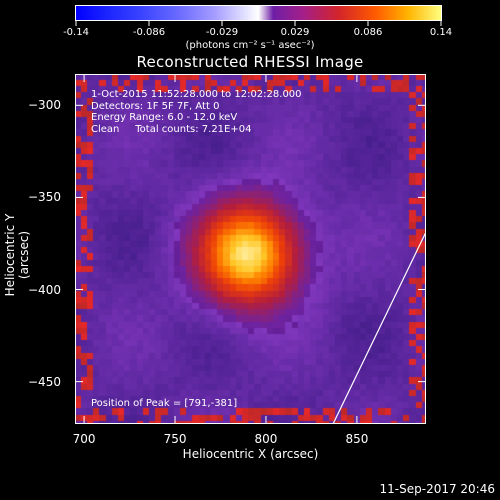 The height and width of the screenshot is (500, 500). Describe the element at coordinates (379, 327) in the screenshot. I see `solar-limb-line` at that location.